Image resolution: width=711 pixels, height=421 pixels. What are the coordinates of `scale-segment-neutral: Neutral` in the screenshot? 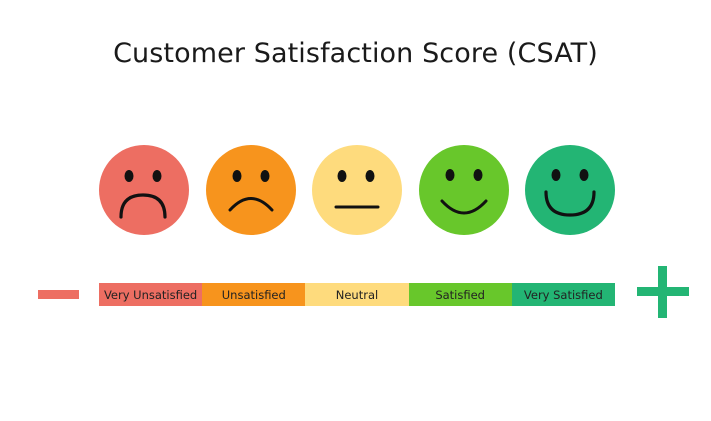 It's located at (357, 294).